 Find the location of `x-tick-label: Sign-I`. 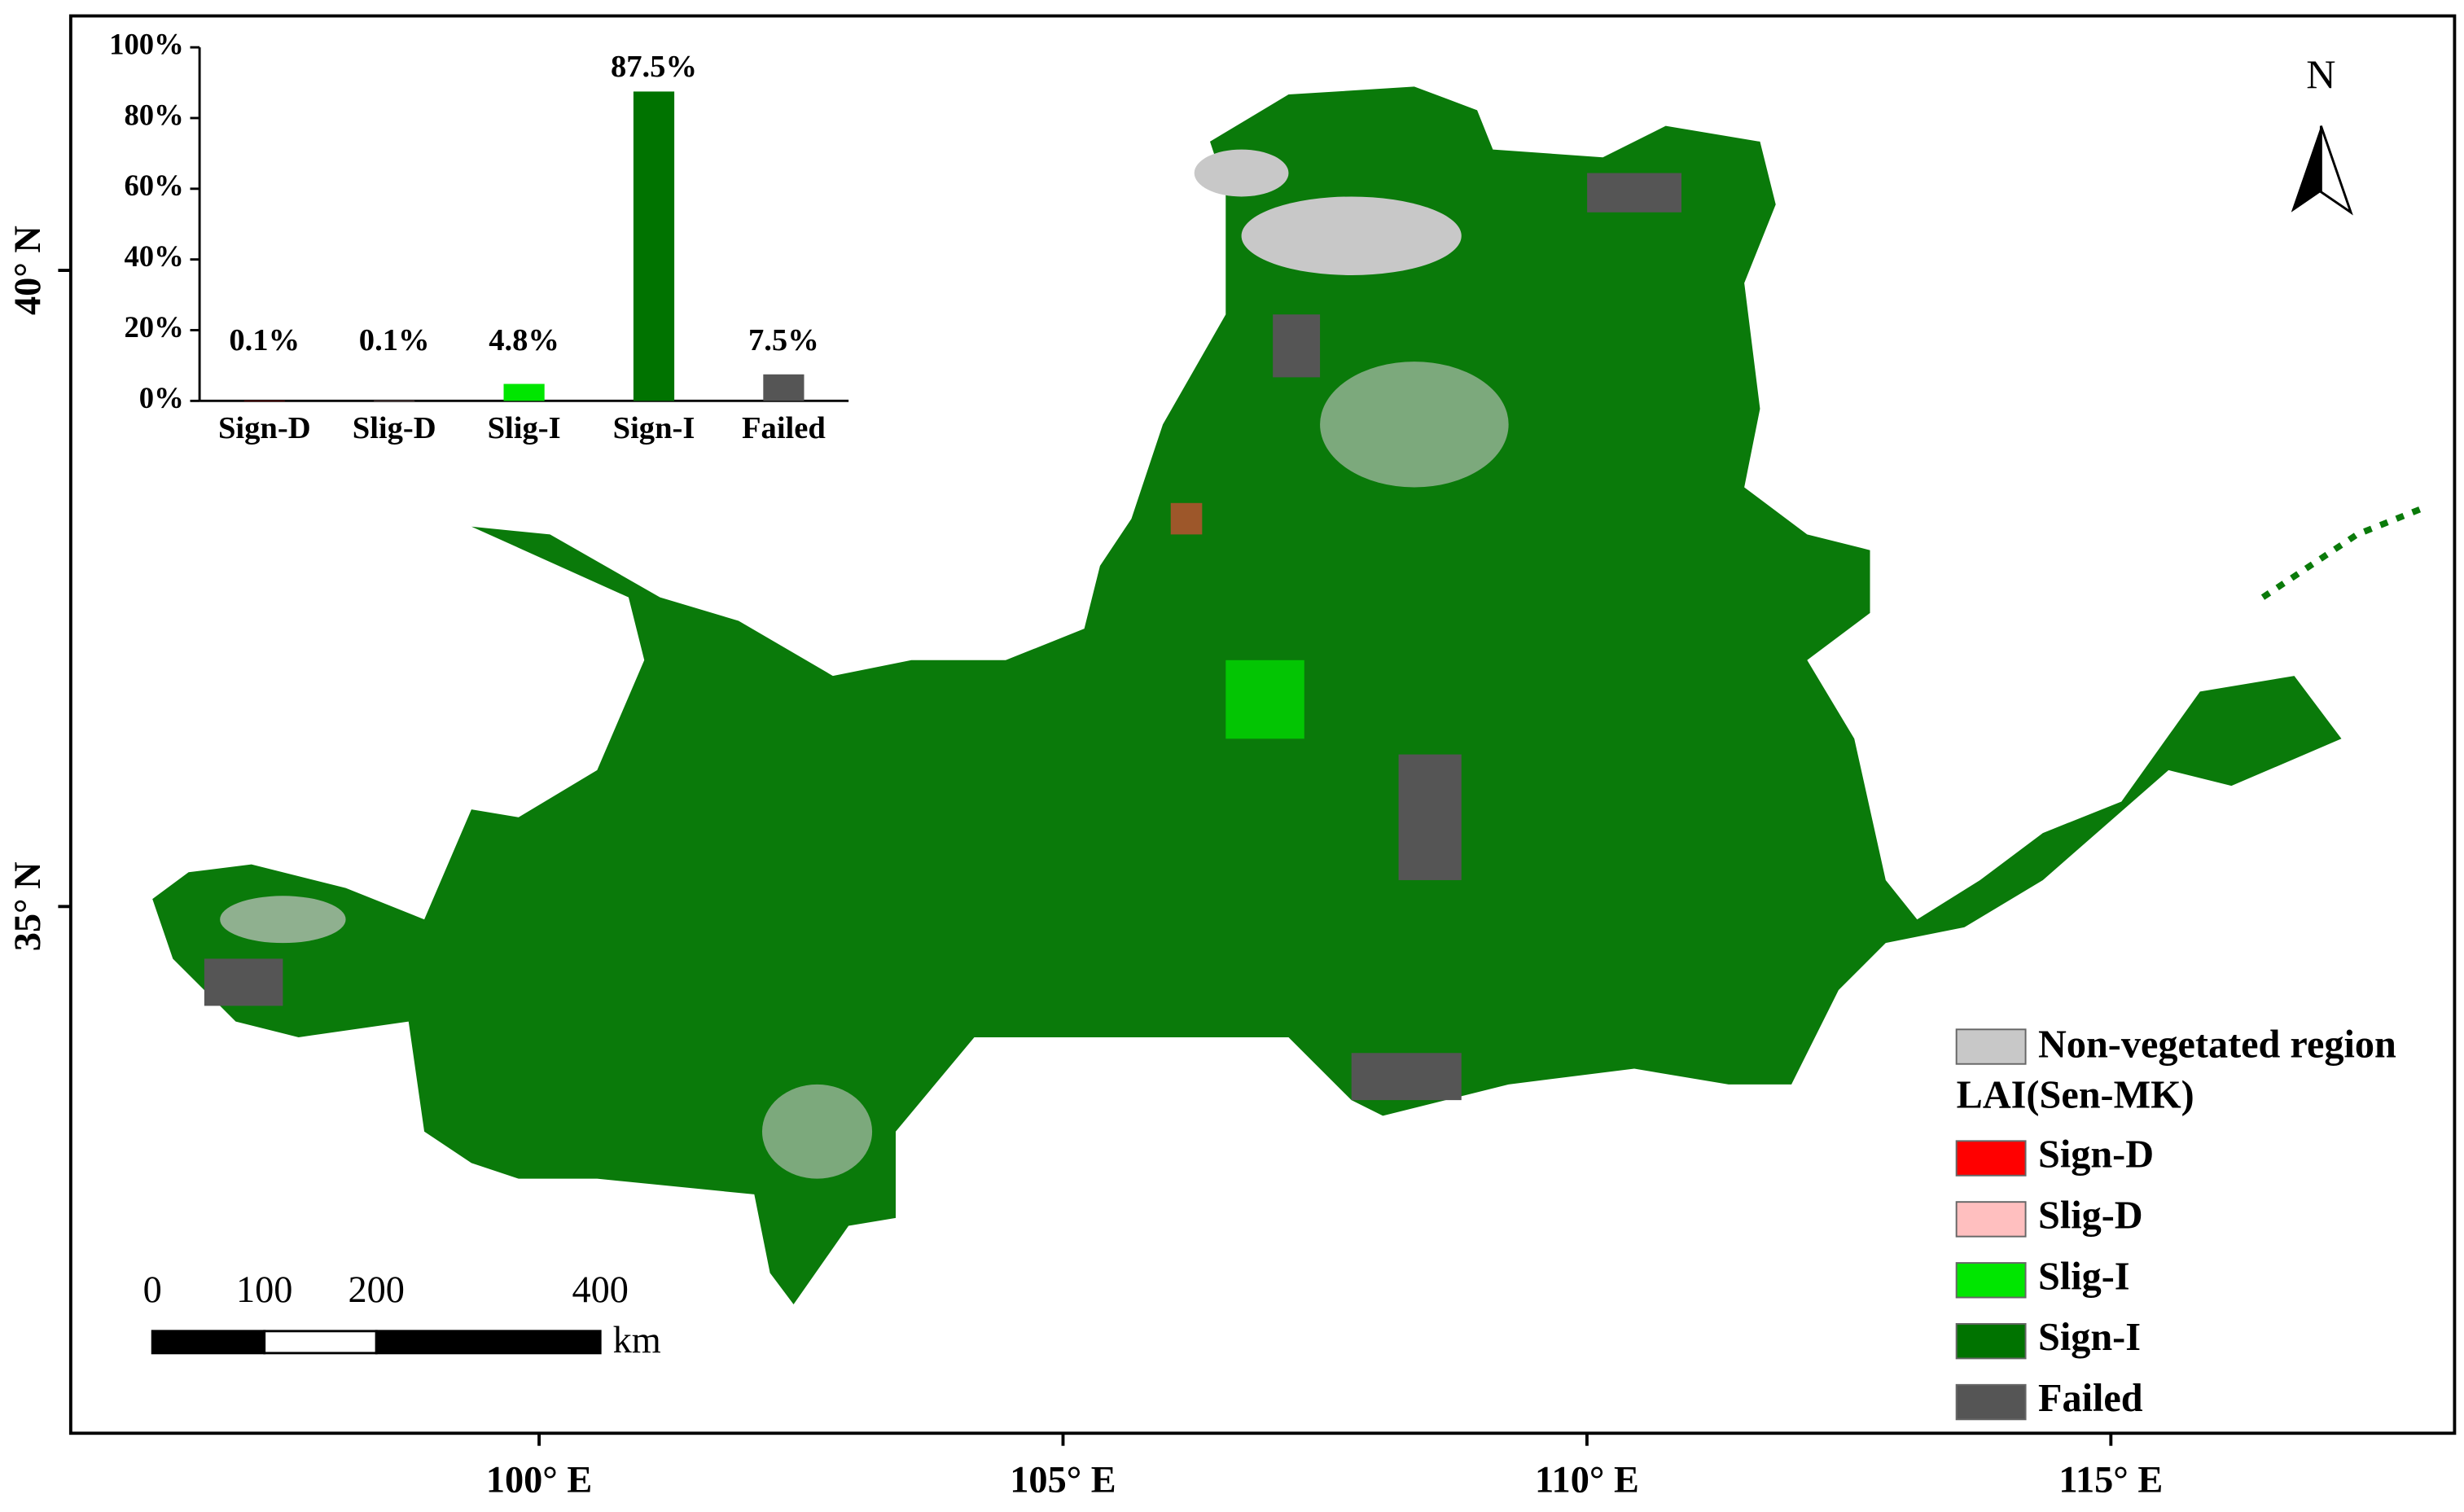

x-tick-label: Sign-I is located at coordinates (654, 428).